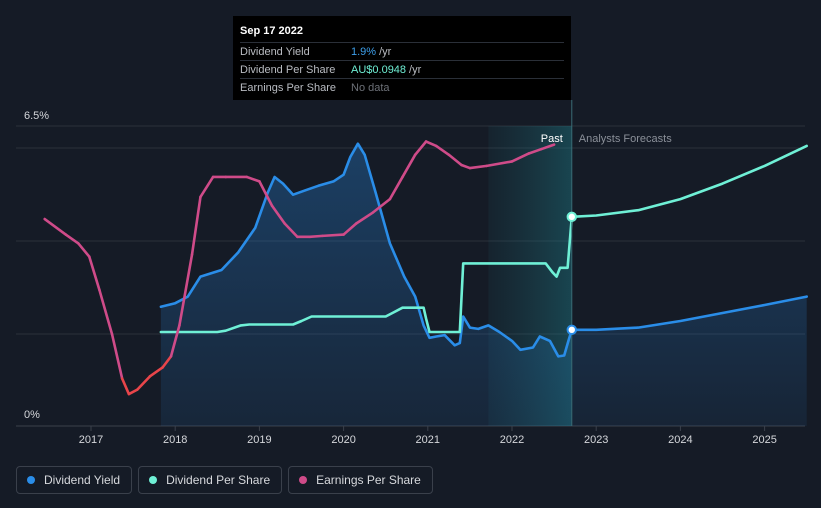 This screenshot has height=508, width=821. Describe the element at coordinates (364, 51) in the screenshot. I see `tooltip-value: 1.9%` at that location.